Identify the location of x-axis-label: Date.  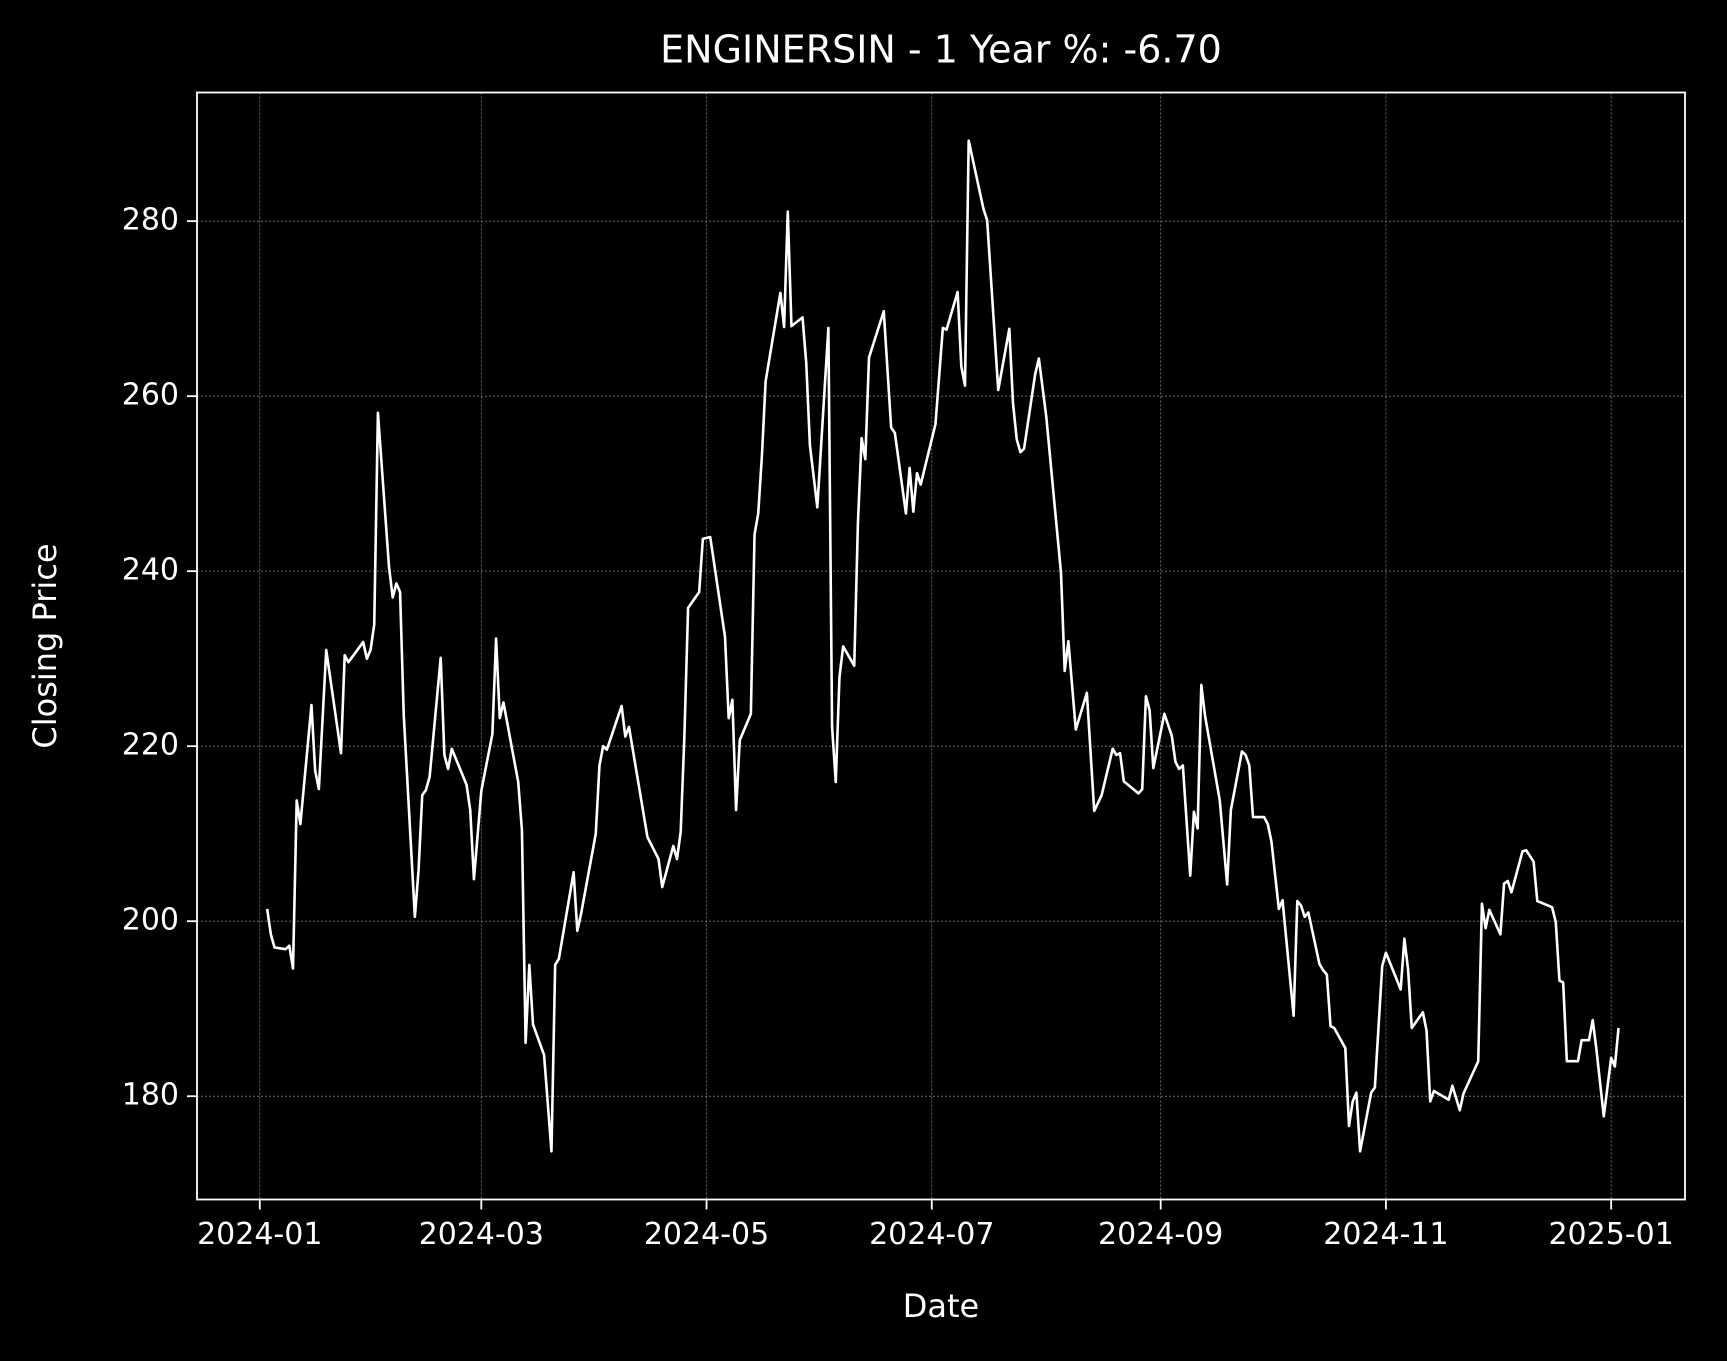
(941, 1306).